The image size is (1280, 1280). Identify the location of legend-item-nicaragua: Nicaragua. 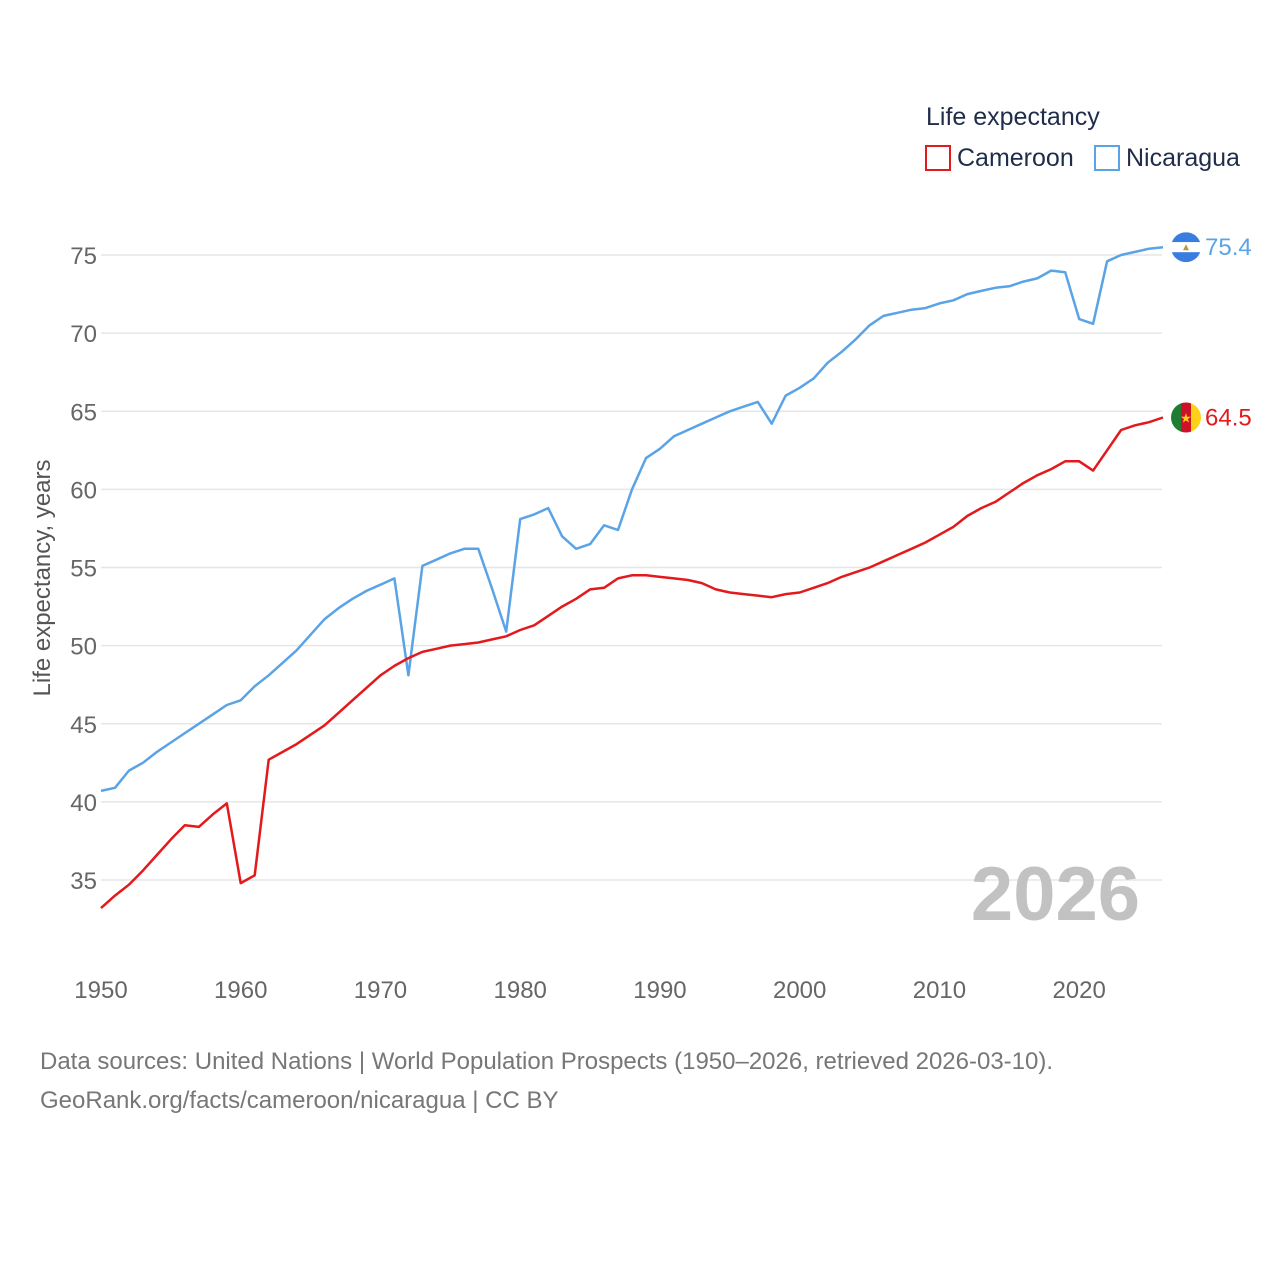
(1167, 158).